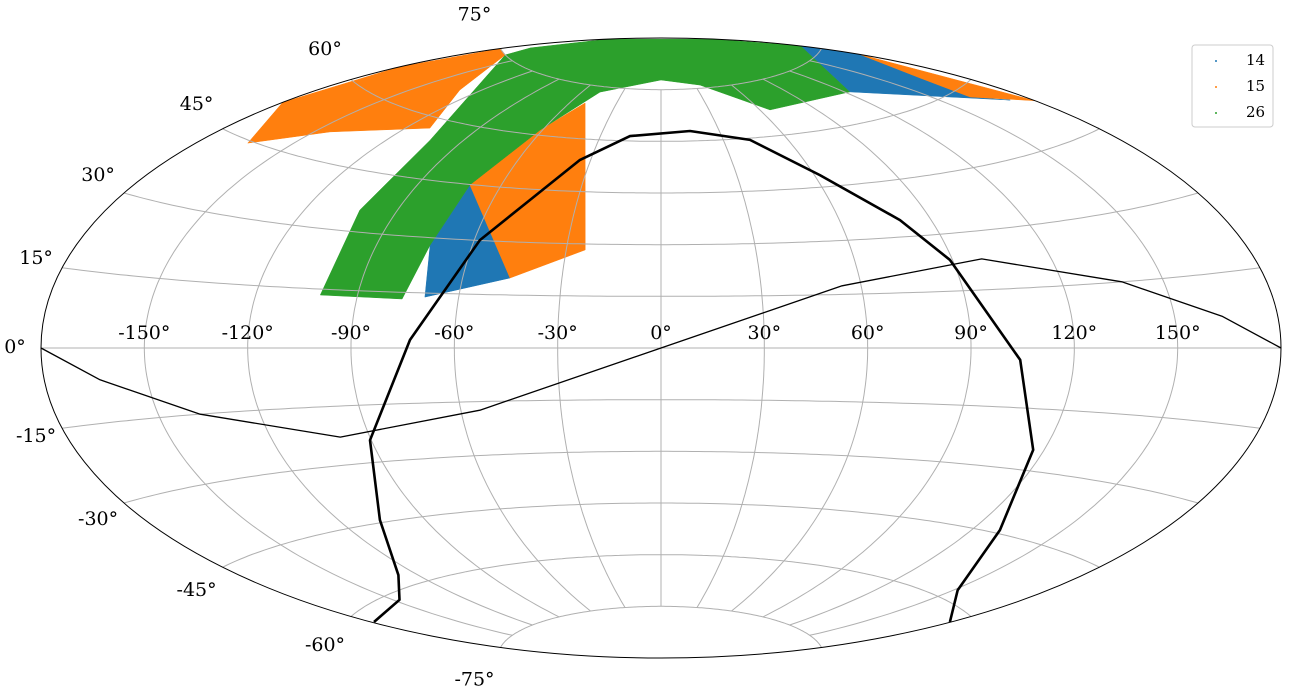 This screenshot has height=697, width=1291. Describe the element at coordinates (1255, 60) in the screenshot. I see `legend-label: 14` at that location.